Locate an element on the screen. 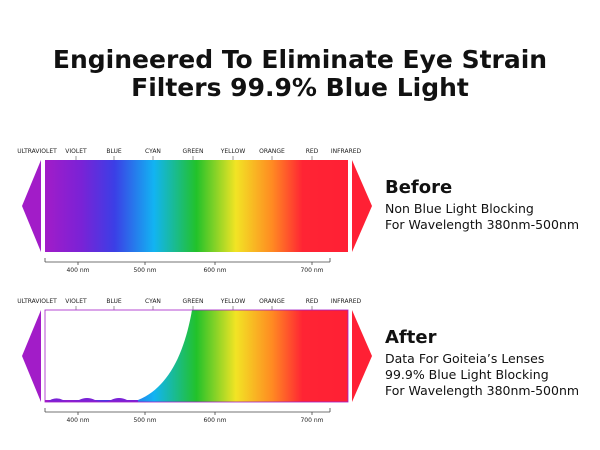 This screenshot has width=600, height=450. residual-wave is located at coordinates (92, 400).